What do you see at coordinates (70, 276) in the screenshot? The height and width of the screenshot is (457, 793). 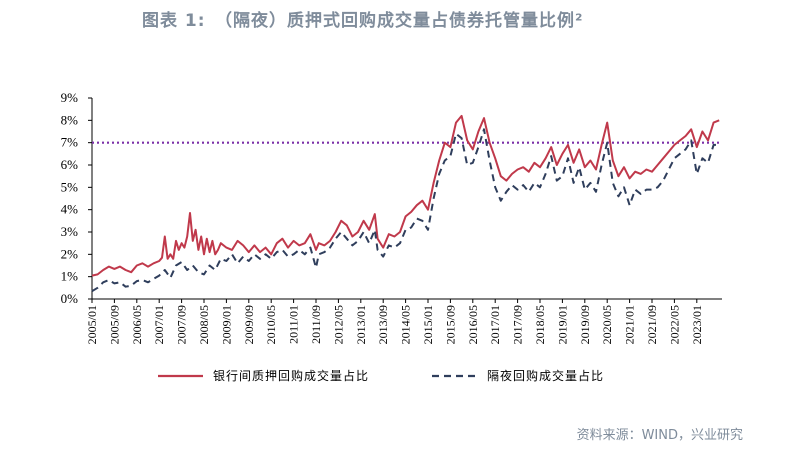 I see `y-tick-label: 1%` at bounding box center [70, 276].